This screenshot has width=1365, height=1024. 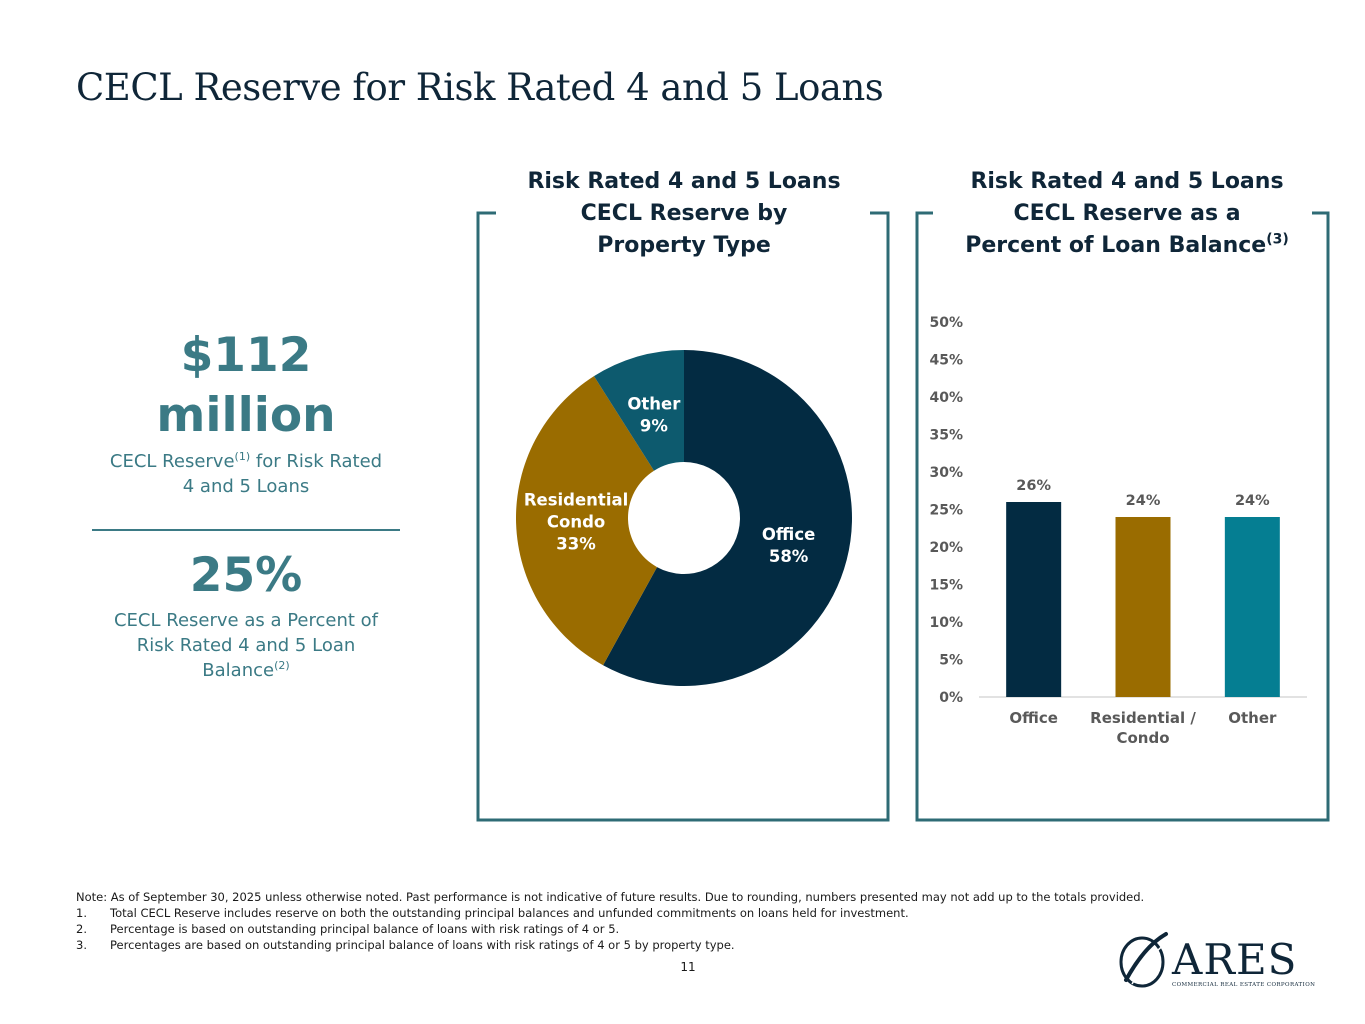 What do you see at coordinates (946, 436) in the screenshot?
I see `y-tick-label: 35%` at bounding box center [946, 436].